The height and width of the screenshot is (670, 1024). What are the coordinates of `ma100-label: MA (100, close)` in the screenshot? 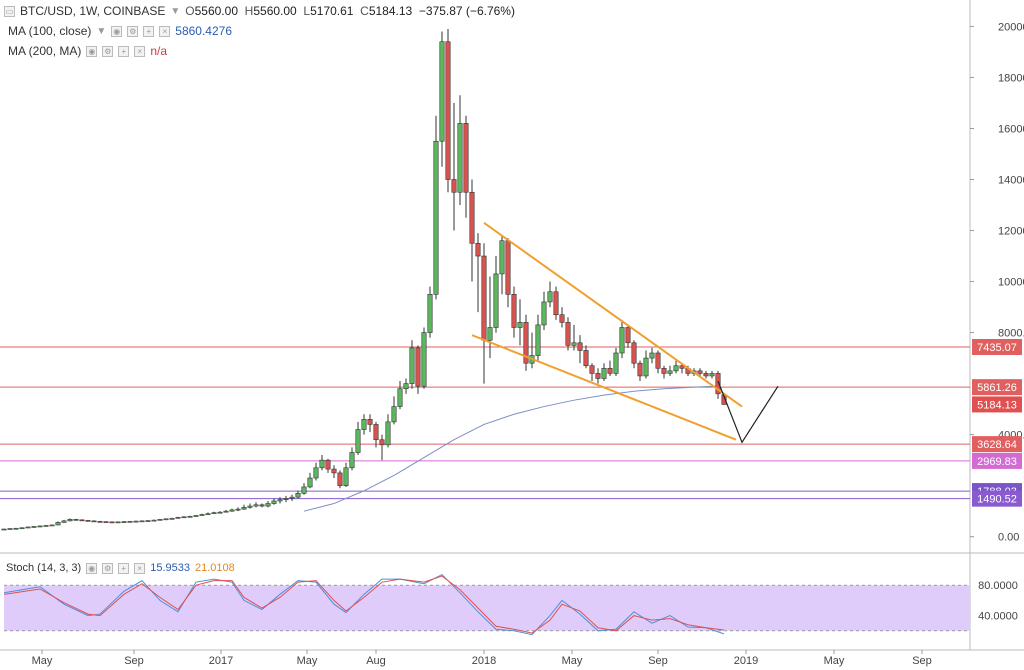 It's located at (50, 31).